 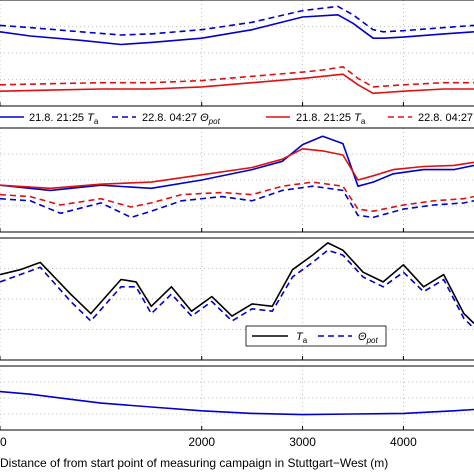 I want to click on legend-third-label-1: Ta, so click(x=302, y=338).